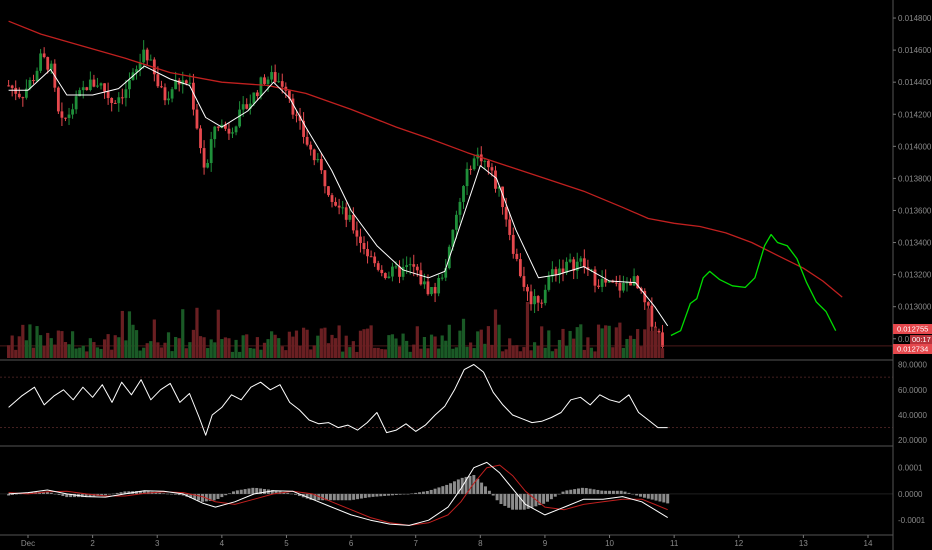 The image size is (932, 550). I want to click on x-tick-label: 4, so click(222, 543).